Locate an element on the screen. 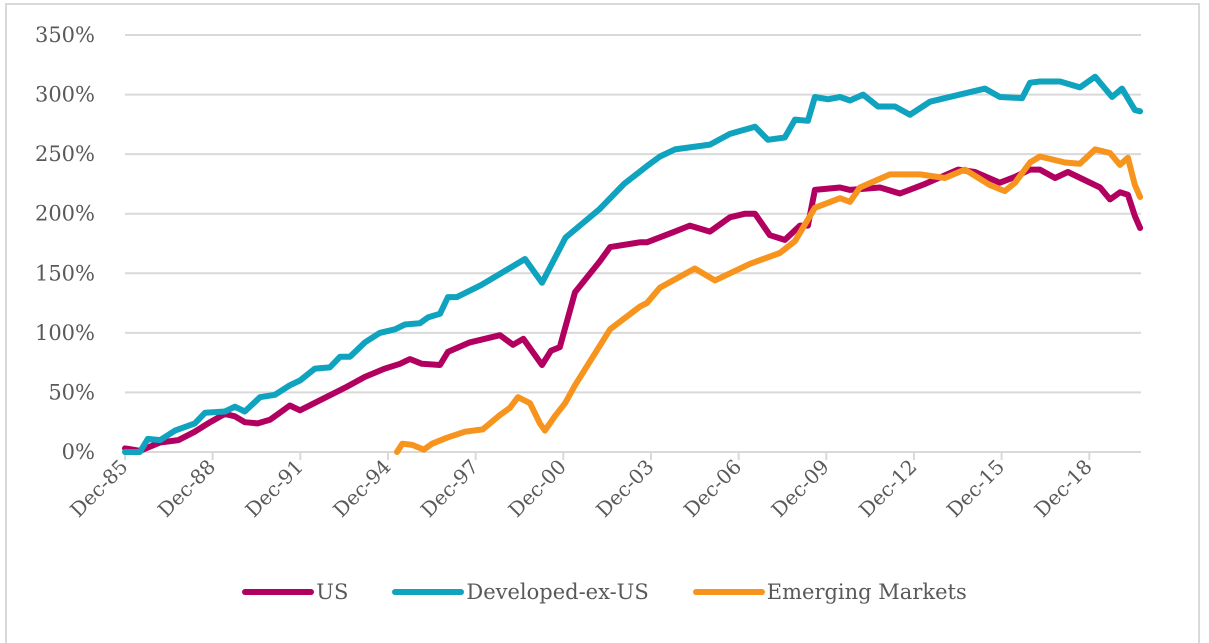 The image size is (1209, 643). x-tick-label: Dec-18 is located at coordinates (1062, 488).